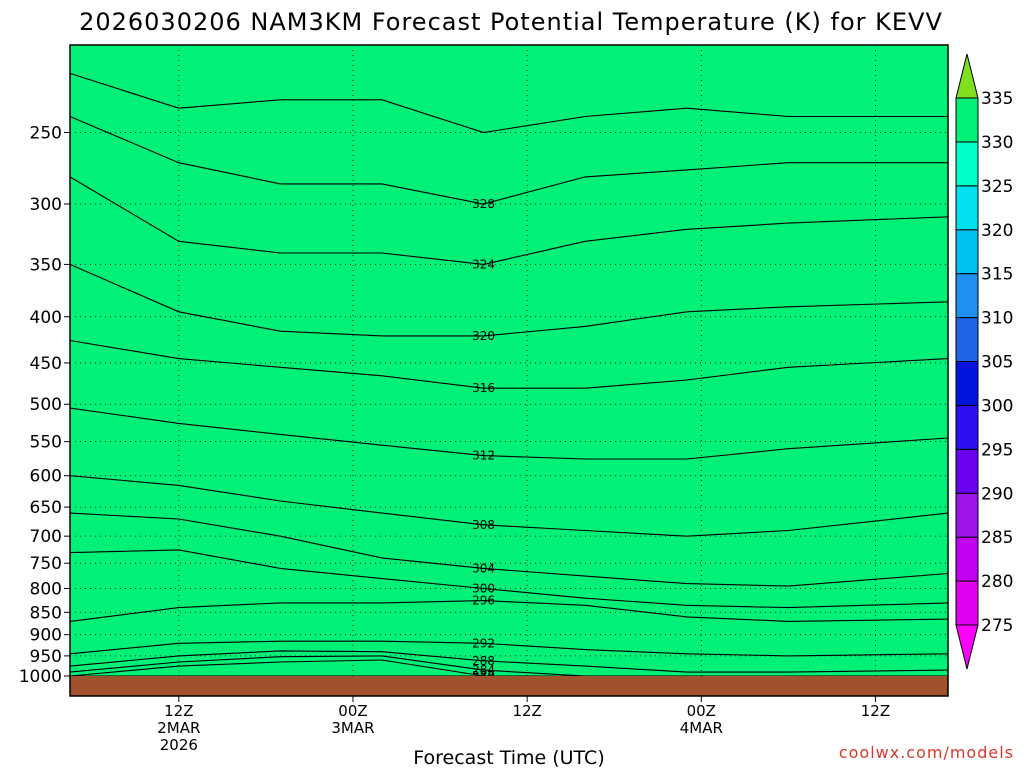  I want to click on y-tick-label-500: 500, so click(46, 405).